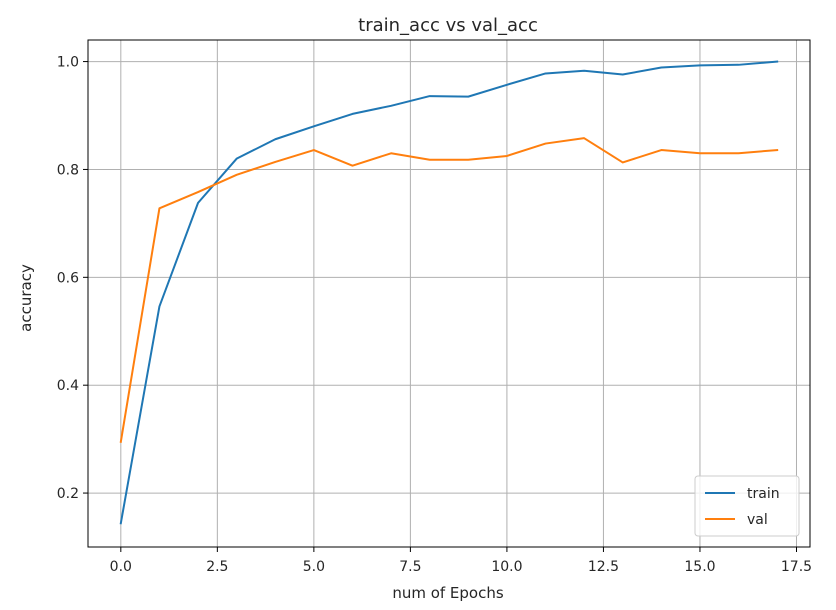  What do you see at coordinates (68, 170) in the screenshot?
I see `y-tick-label: 0.8` at bounding box center [68, 170].